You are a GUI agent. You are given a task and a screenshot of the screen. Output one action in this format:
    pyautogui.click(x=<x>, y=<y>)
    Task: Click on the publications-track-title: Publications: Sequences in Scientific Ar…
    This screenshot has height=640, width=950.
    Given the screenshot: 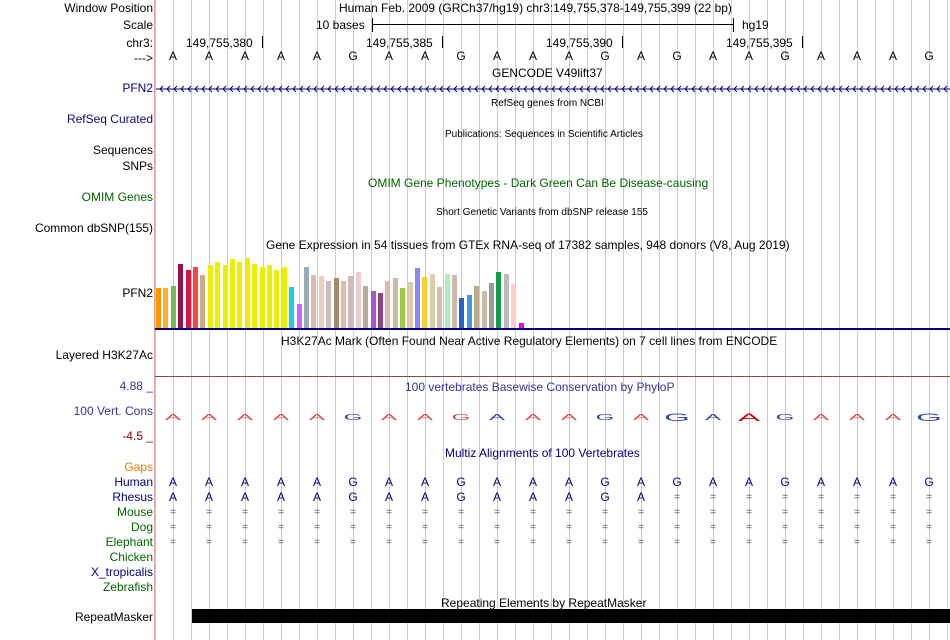 What is the action you would take?
    pyautogui.click(x=544, y=134)
    